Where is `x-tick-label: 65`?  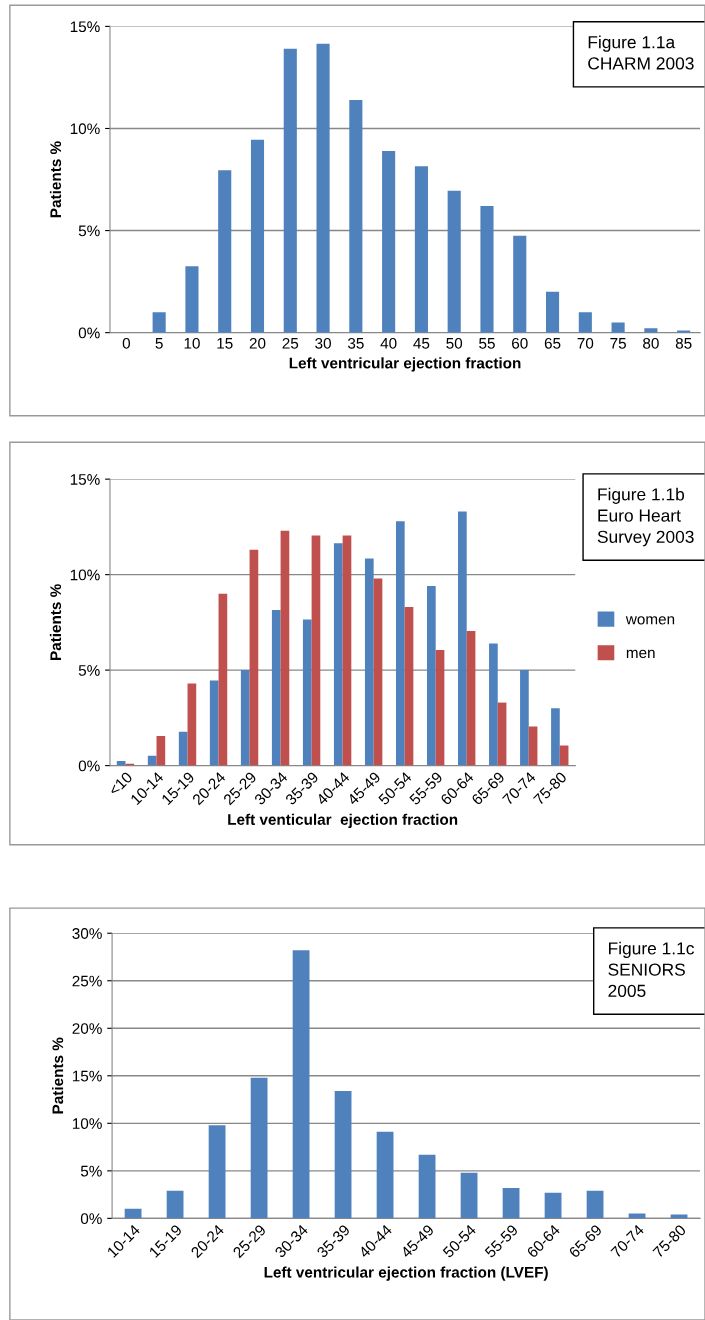 x-tick-label: 65 is located at coordinates (552, 343).